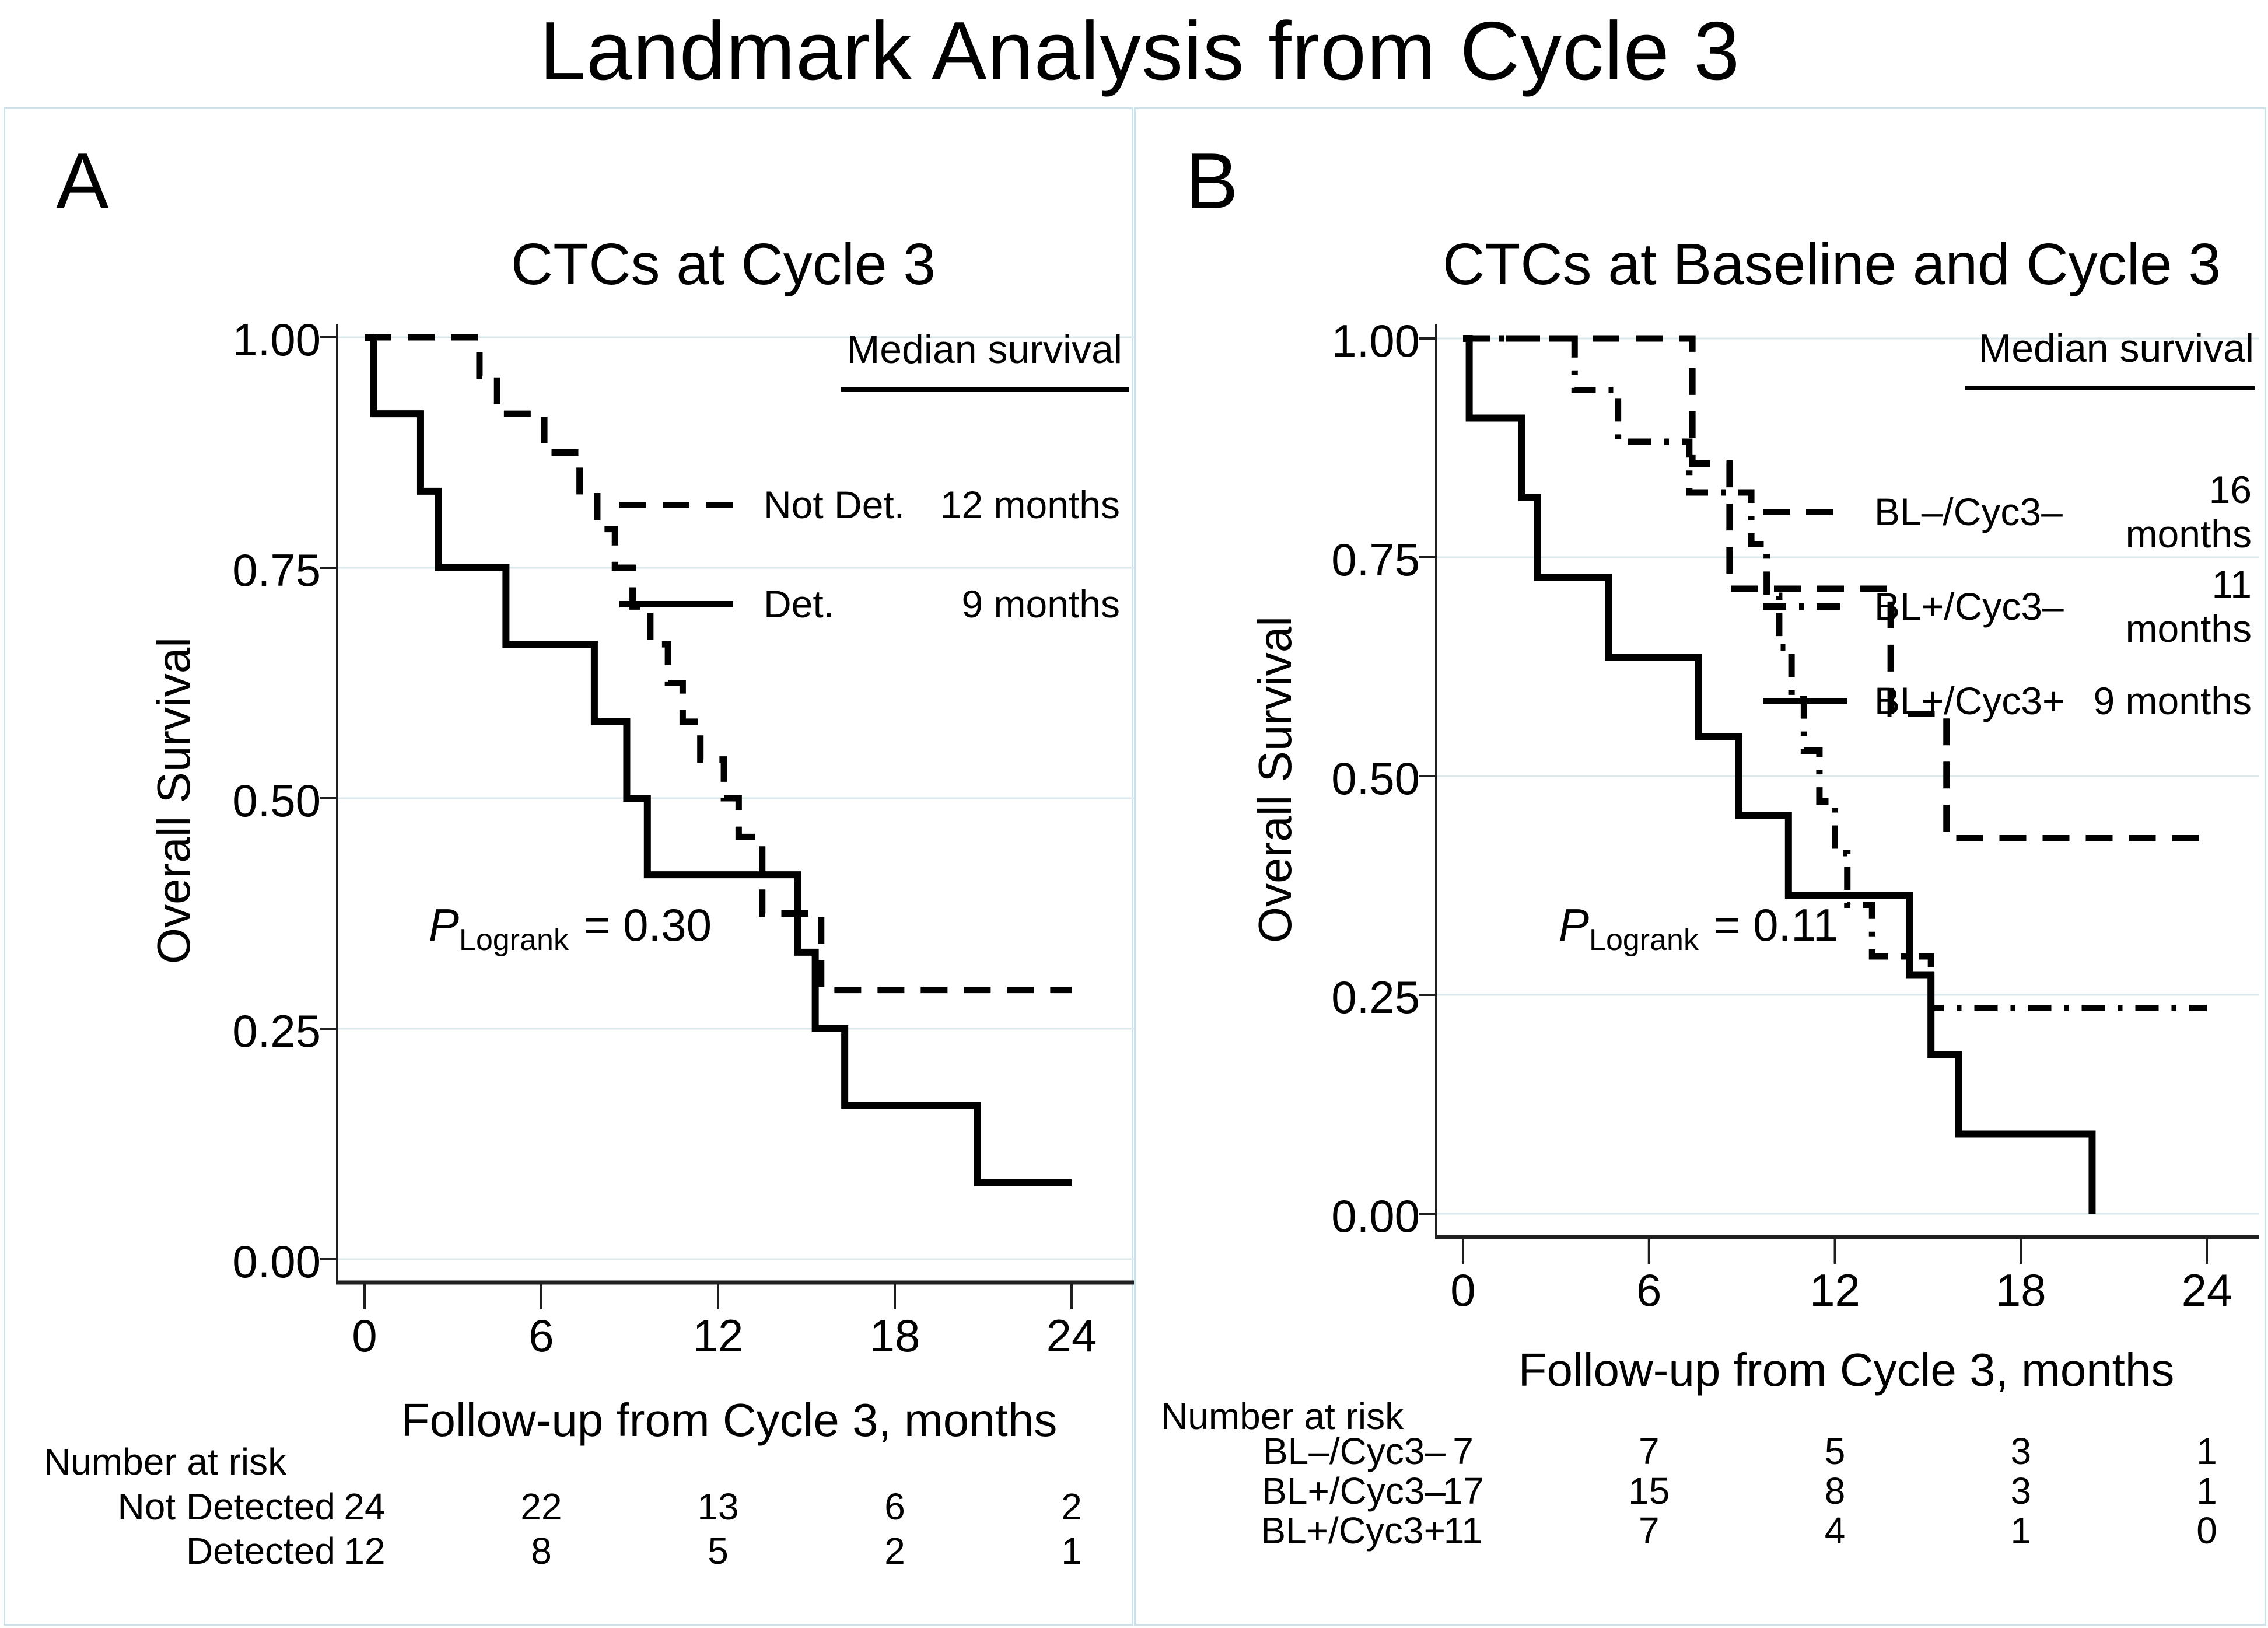 Image resolution: width=2268 pixels, height=1628 pixels. I want to click on panel-b-x-axis-title: Follow-up from Cycle 3, months, so click(1846, 1370).